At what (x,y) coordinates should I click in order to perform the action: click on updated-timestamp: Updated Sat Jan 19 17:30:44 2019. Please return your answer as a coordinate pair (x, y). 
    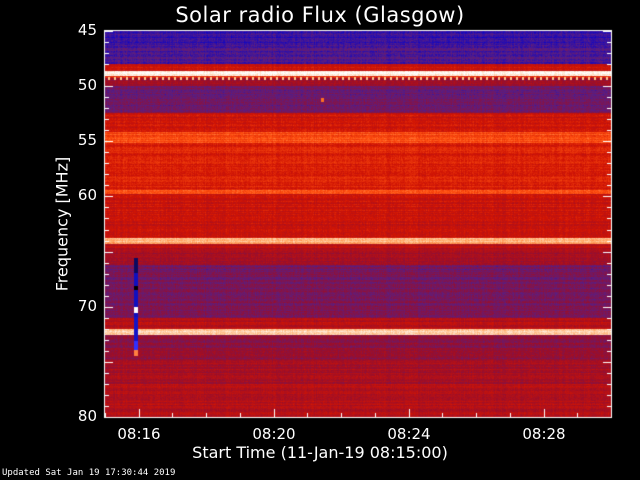
    Looking at the image, I should click on (89, 473).